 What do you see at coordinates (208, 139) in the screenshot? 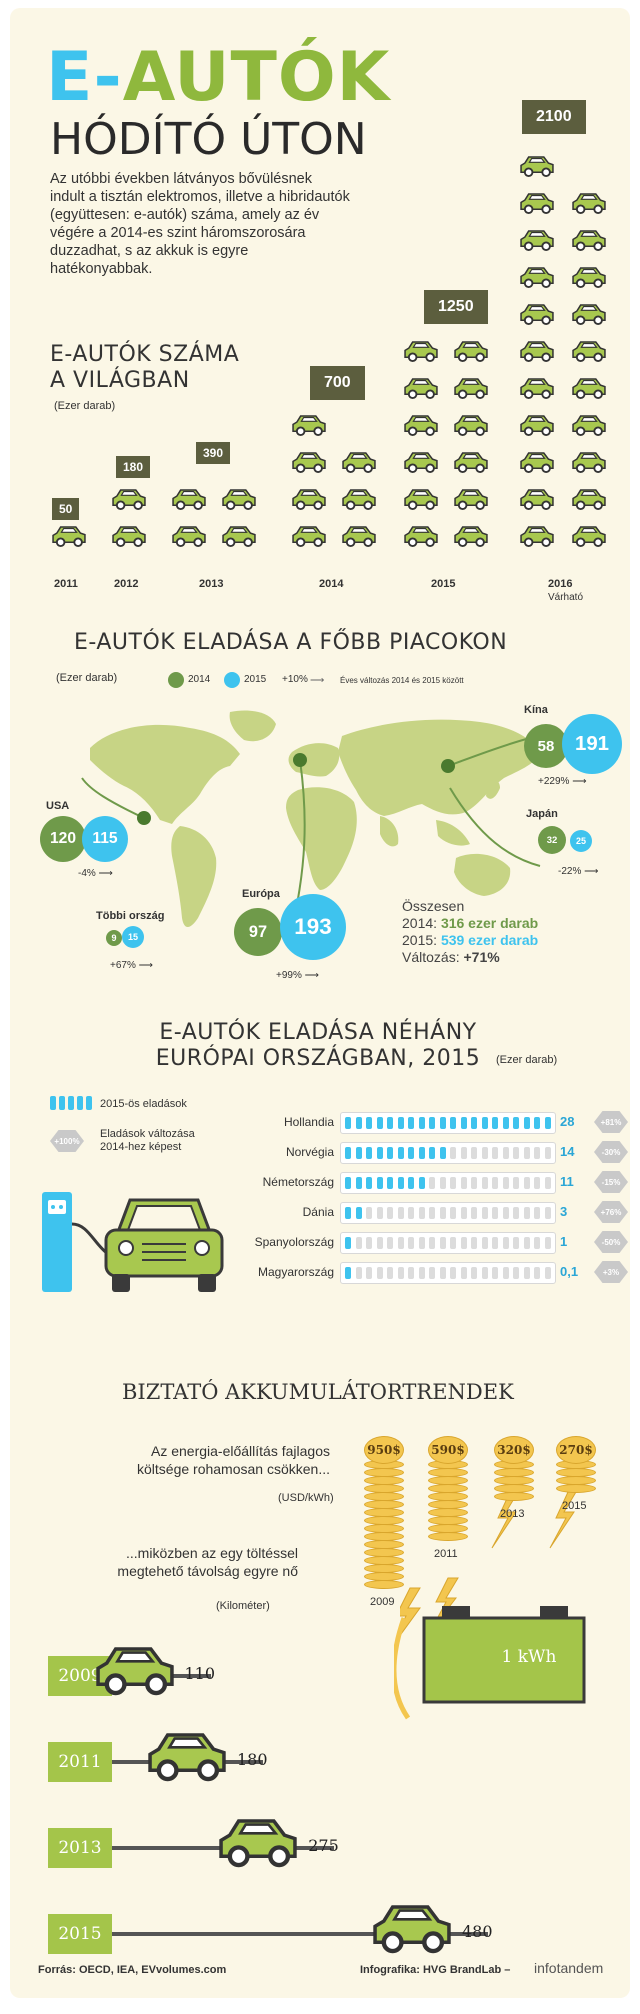
I see `main-subtitle: HÓDÍTÓ ÚTON` at bounding box center [208, 139].